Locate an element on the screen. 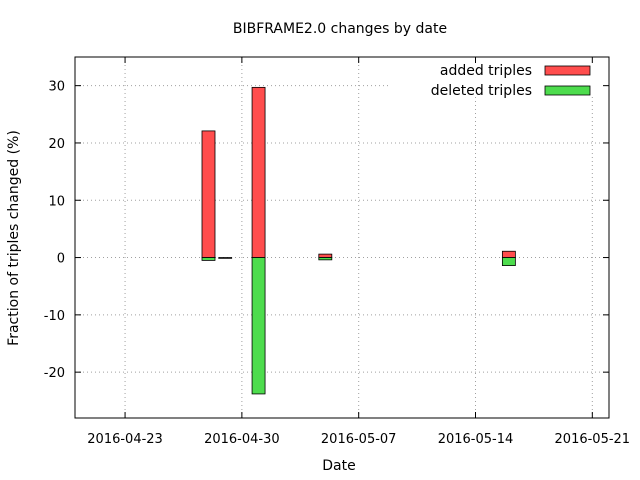 This screenshot has width=640, height=480. y-tick-label: 20 is located at coordinates (56, 144).